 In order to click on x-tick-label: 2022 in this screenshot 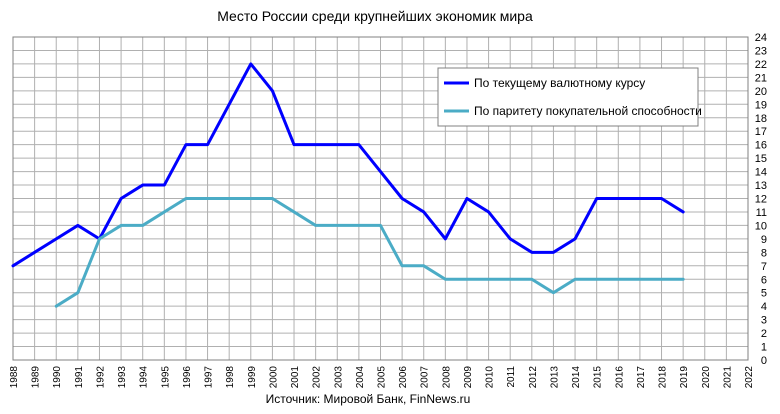, I will do `click(749, 377)`.